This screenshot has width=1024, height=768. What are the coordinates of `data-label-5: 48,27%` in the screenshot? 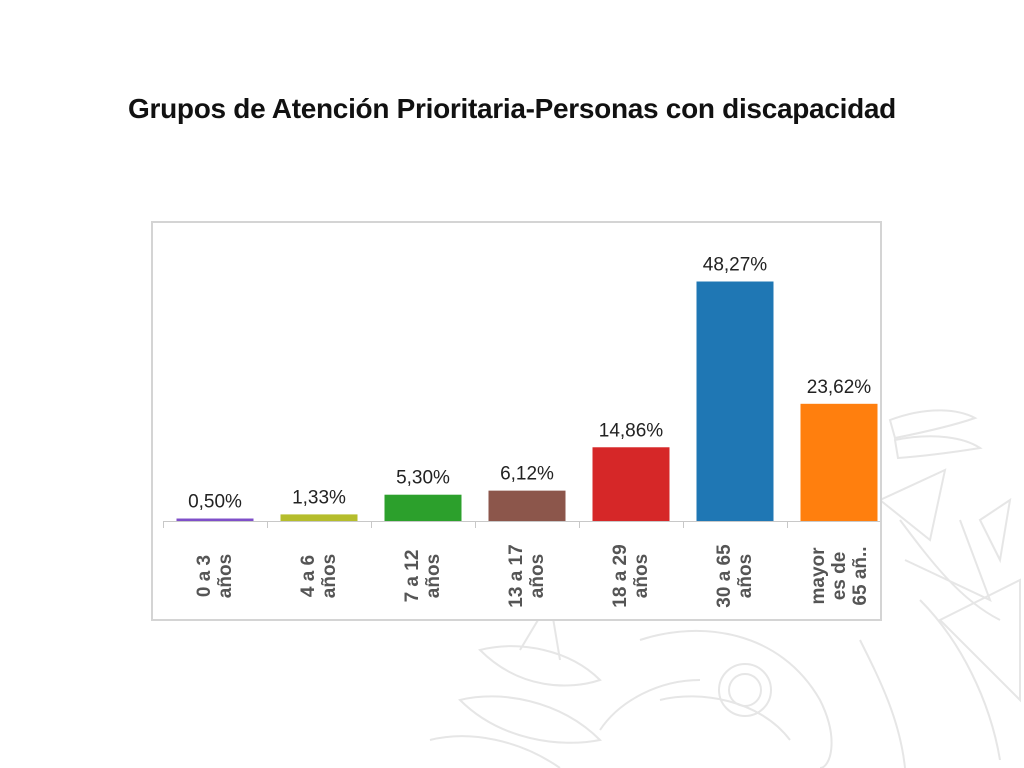 It's located at (735, 265).